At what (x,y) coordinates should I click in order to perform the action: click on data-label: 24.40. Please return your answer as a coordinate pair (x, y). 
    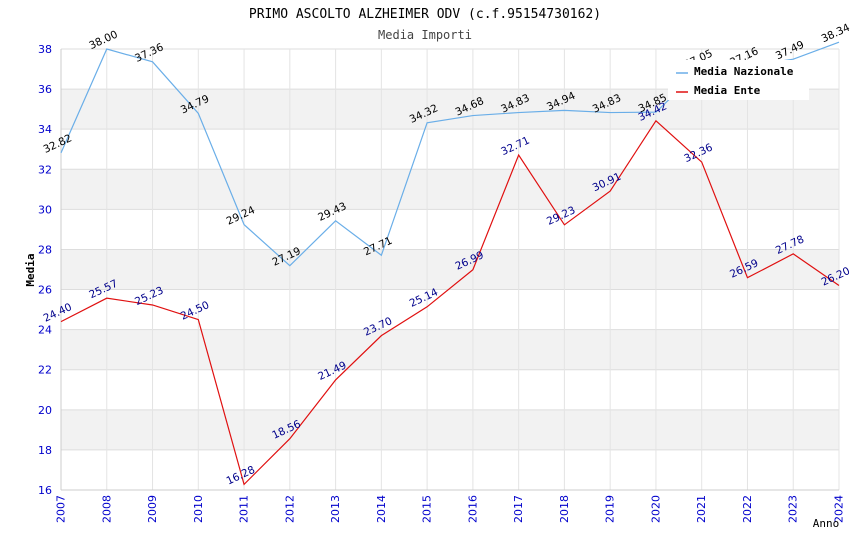
    Looking at the image, I should click on (58, 313).